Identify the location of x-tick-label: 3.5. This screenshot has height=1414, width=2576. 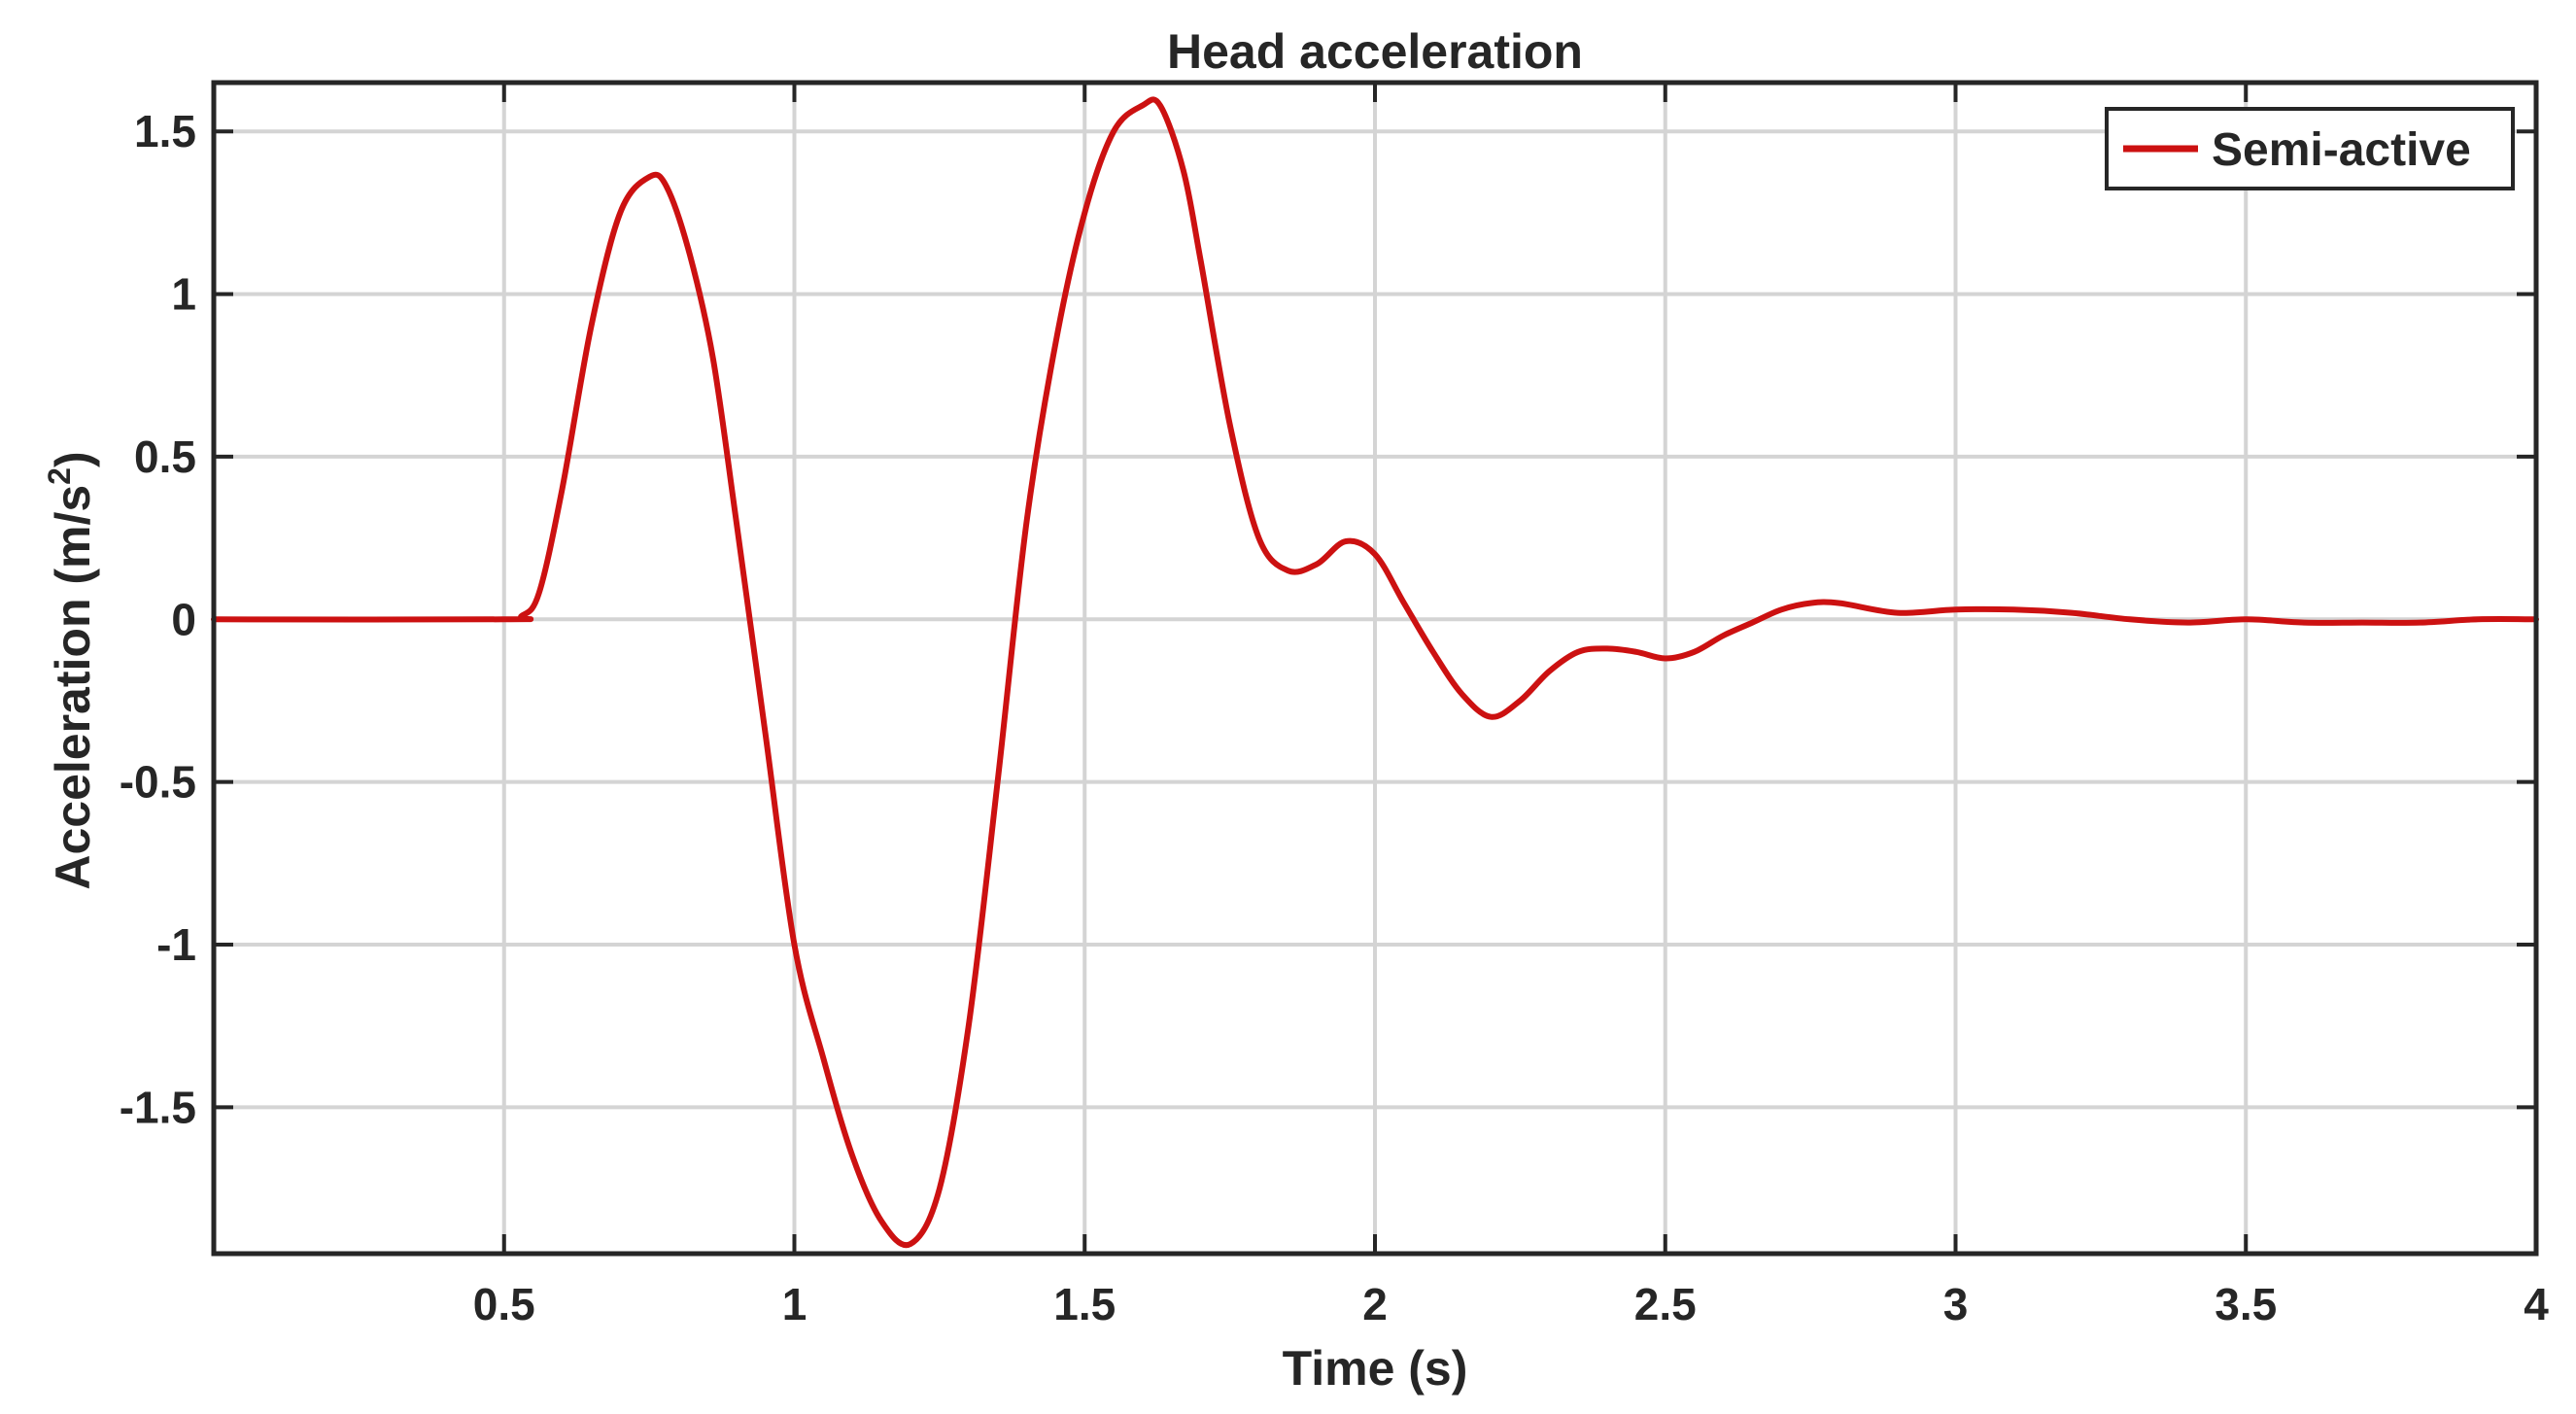
(2246, 1304).